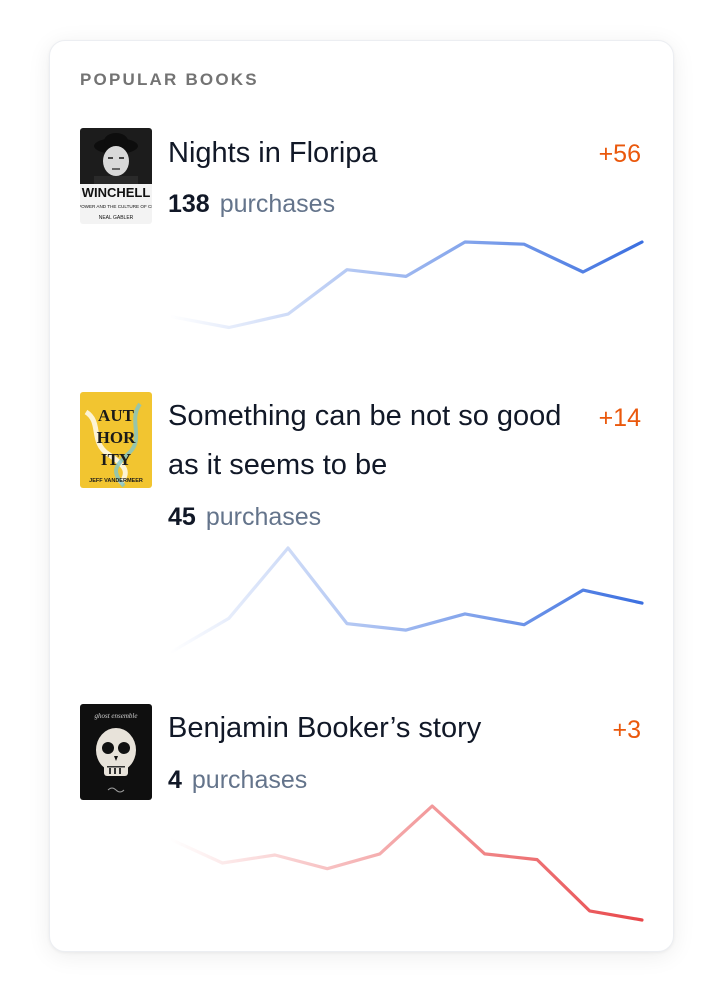  I want to click on purchase-number: 4, so click(175, 780).